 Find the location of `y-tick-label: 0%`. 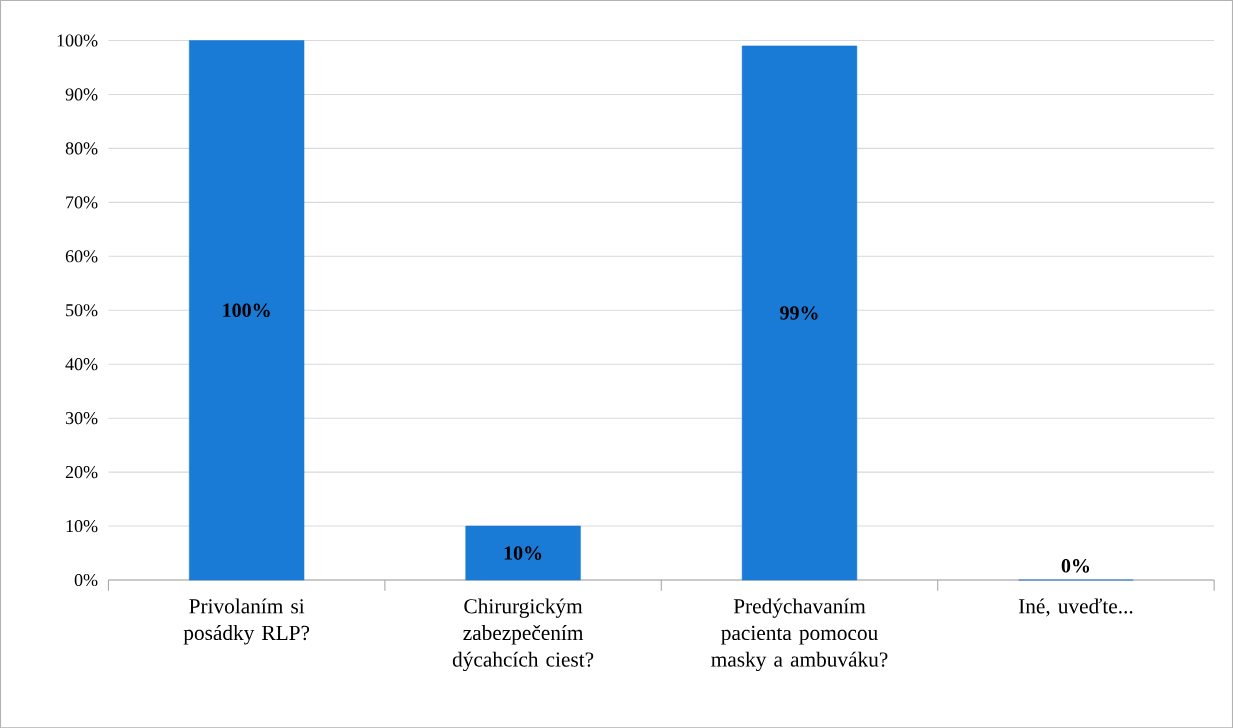

y-tick-label: 0% is located at coordinates (86, 579).